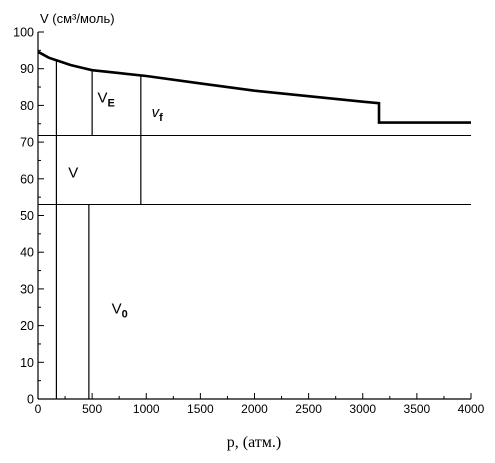 This screenshot has height=463, width=495. I want to click on x-tick-label: 2000, so click(254, 409).